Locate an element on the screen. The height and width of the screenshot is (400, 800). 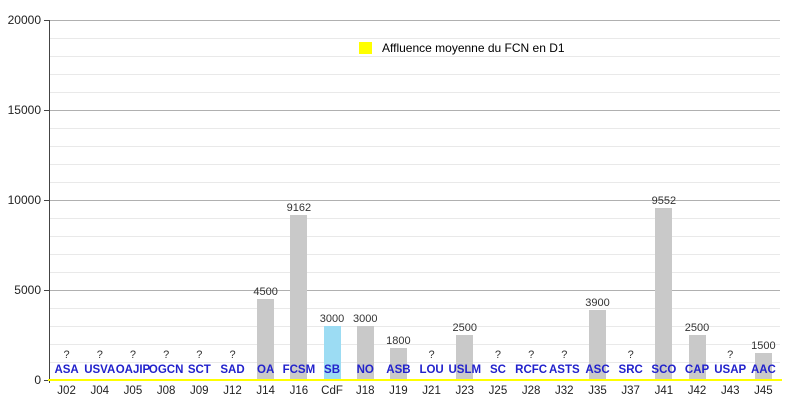
legend-swatch-icon is located at coordinates (365, 48).